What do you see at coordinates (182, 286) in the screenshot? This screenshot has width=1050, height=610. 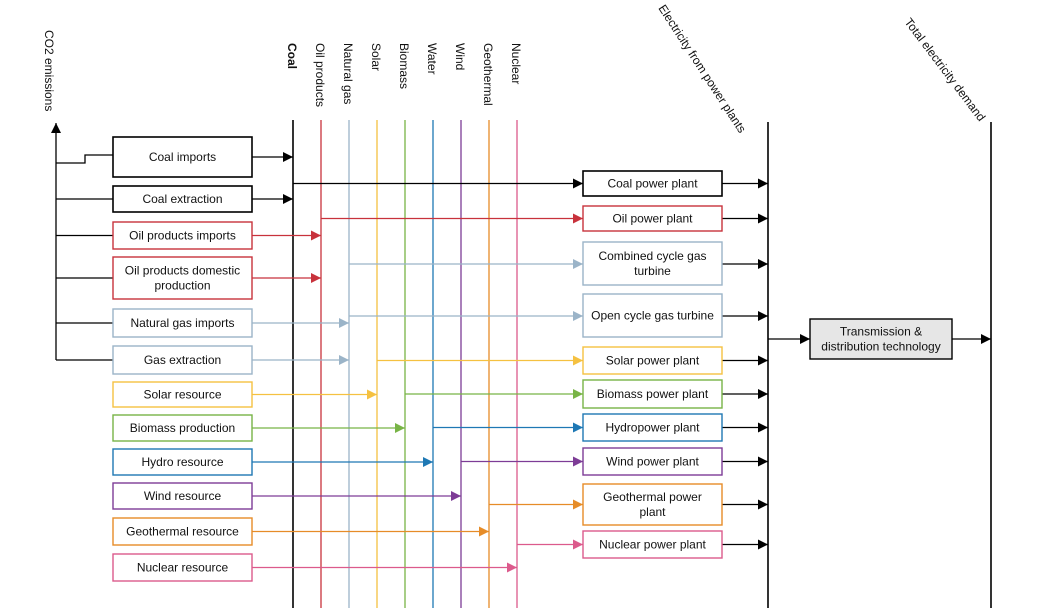 I see `resource-oil-domestic-label: production` at bounding box center [182, 286].